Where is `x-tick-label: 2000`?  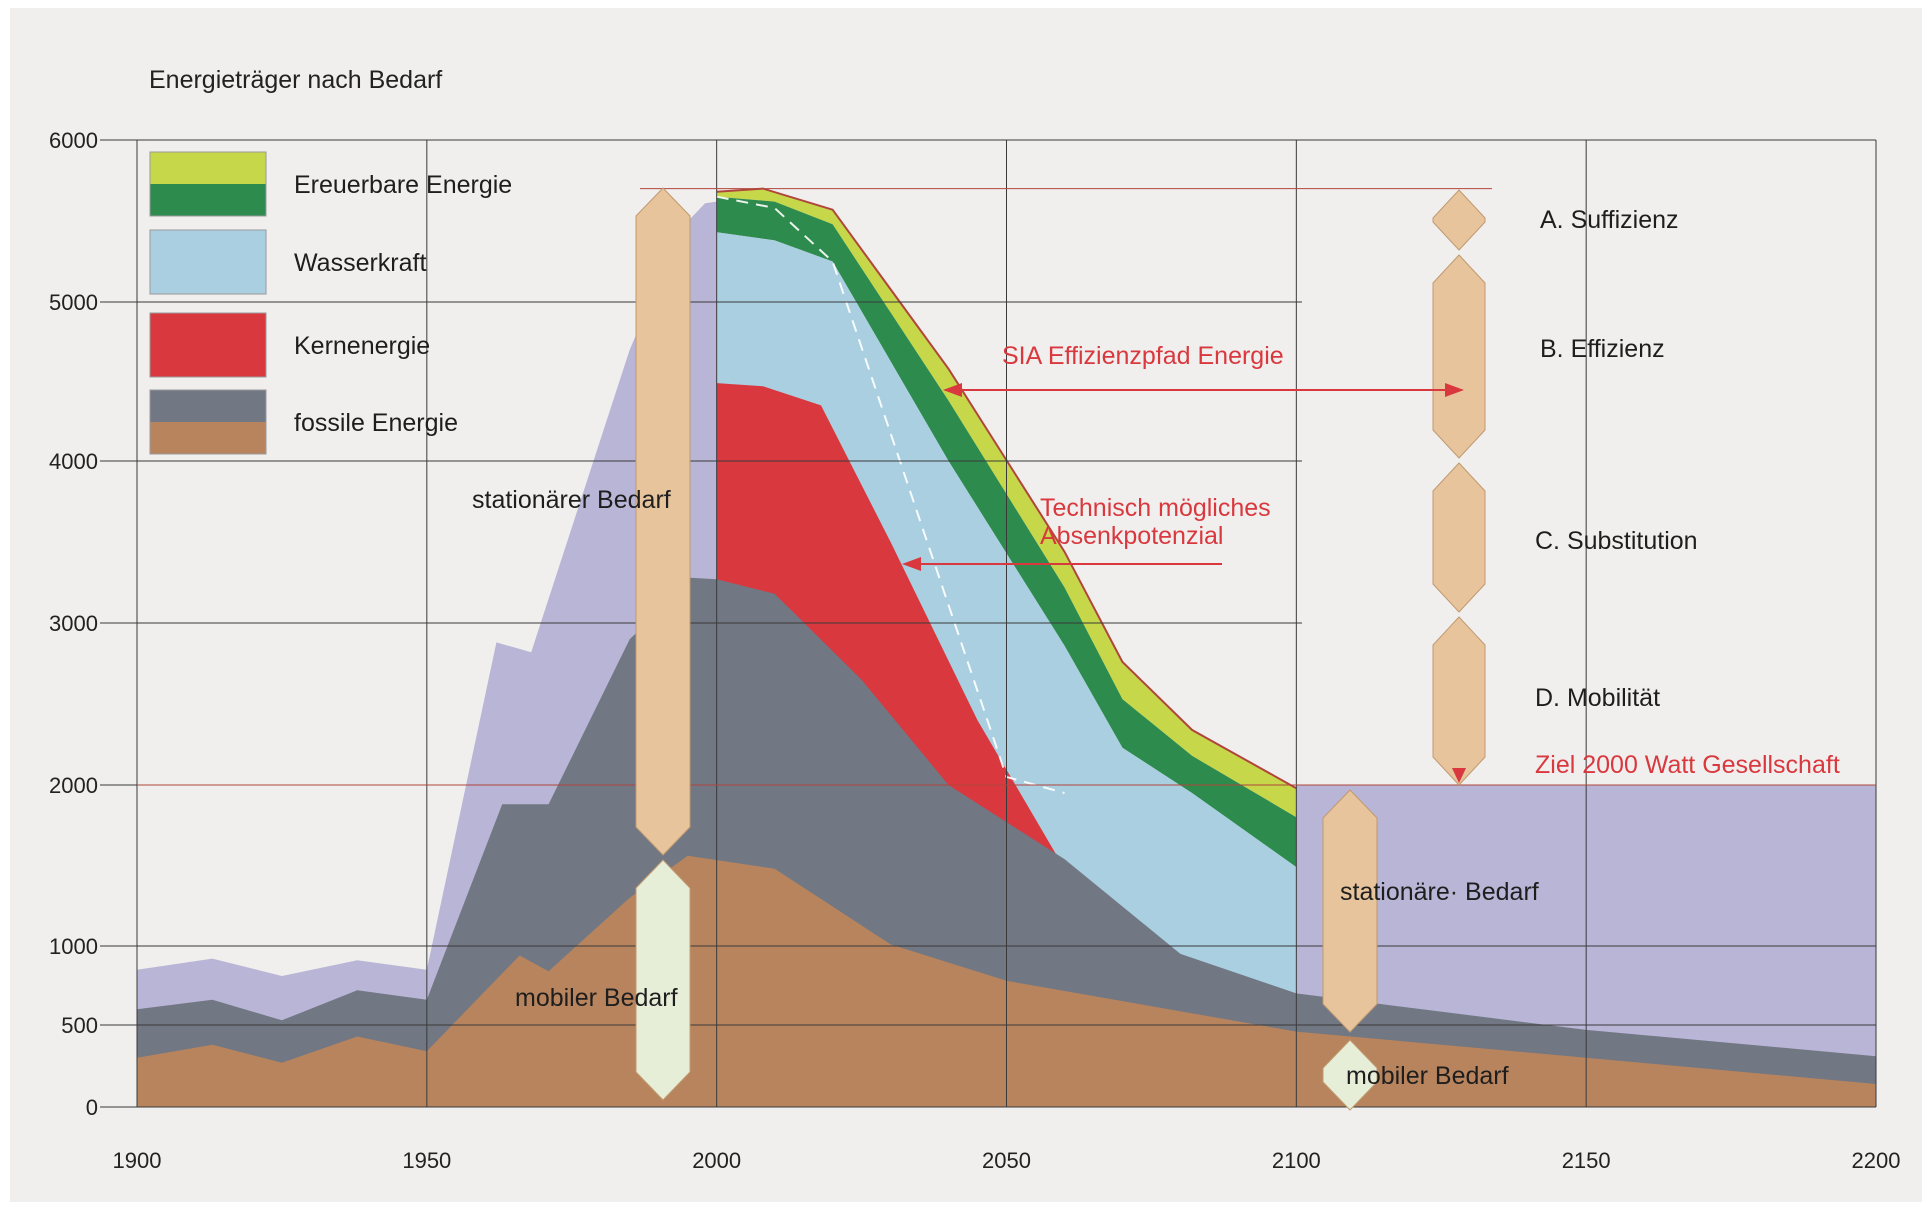 x-tick-label: 2000 is located at coordinates (716, 1160).